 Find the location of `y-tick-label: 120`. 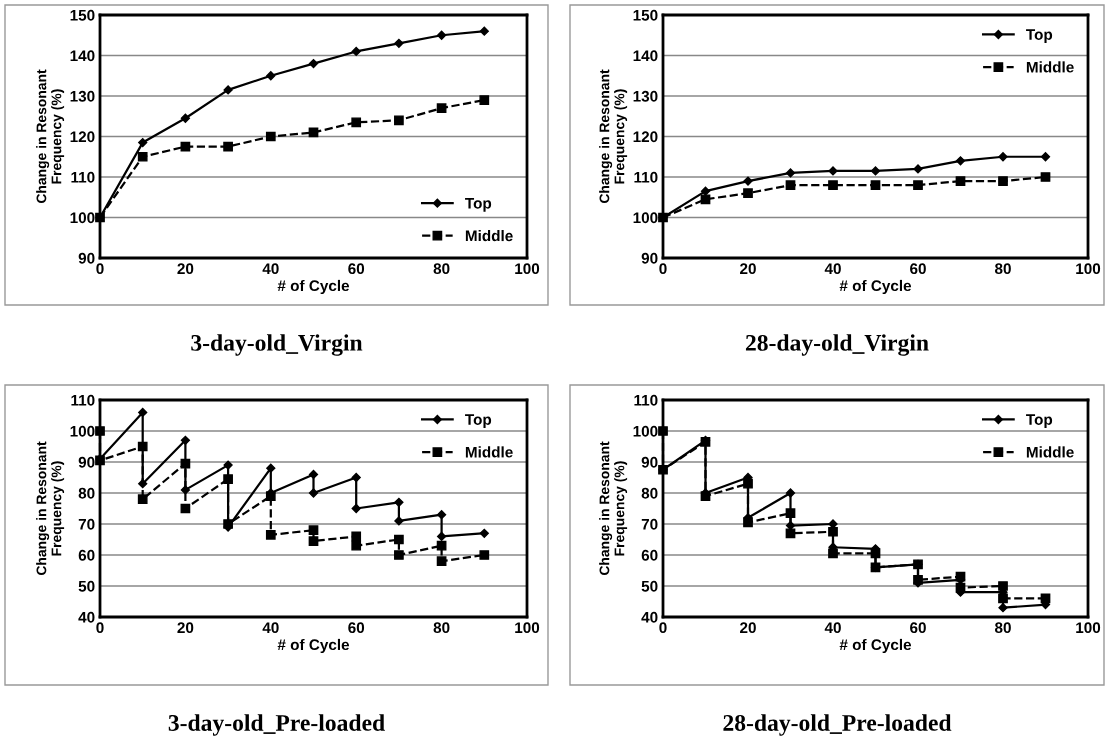

y-tick-label: 120 is located at coordinates (645, 137).